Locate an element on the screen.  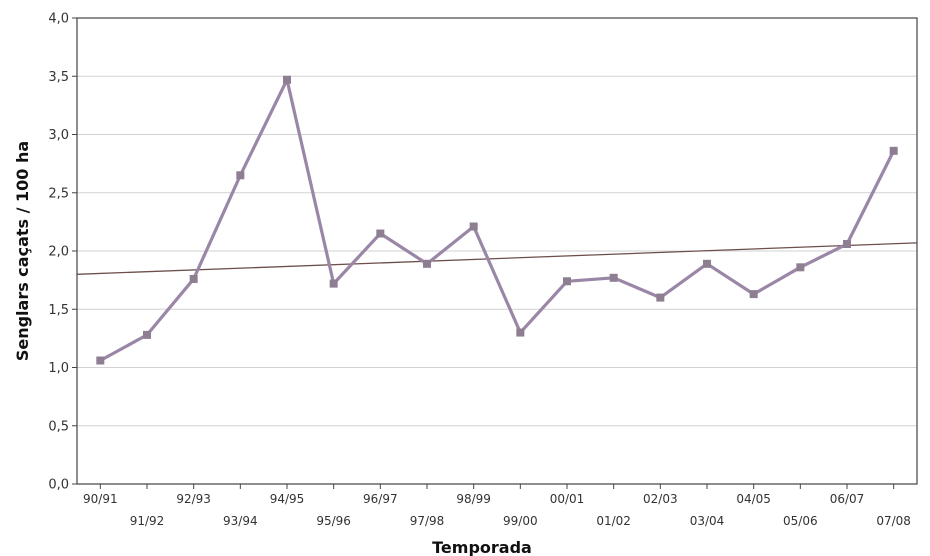
y-axis-ticks: 0,0 0,5 1,0 1,5 2,0 2,5 3,0 3,5 4,0 is located at coordinates (62, 252).